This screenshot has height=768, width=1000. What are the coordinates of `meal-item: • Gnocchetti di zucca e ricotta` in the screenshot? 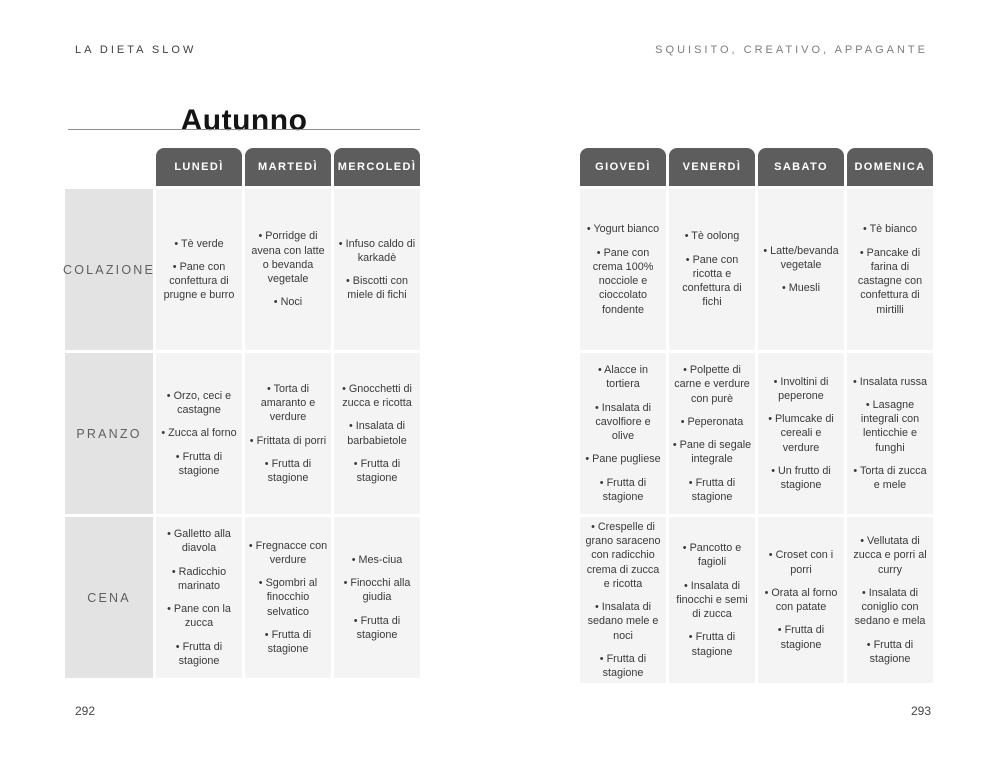 It's located at (377, 395).